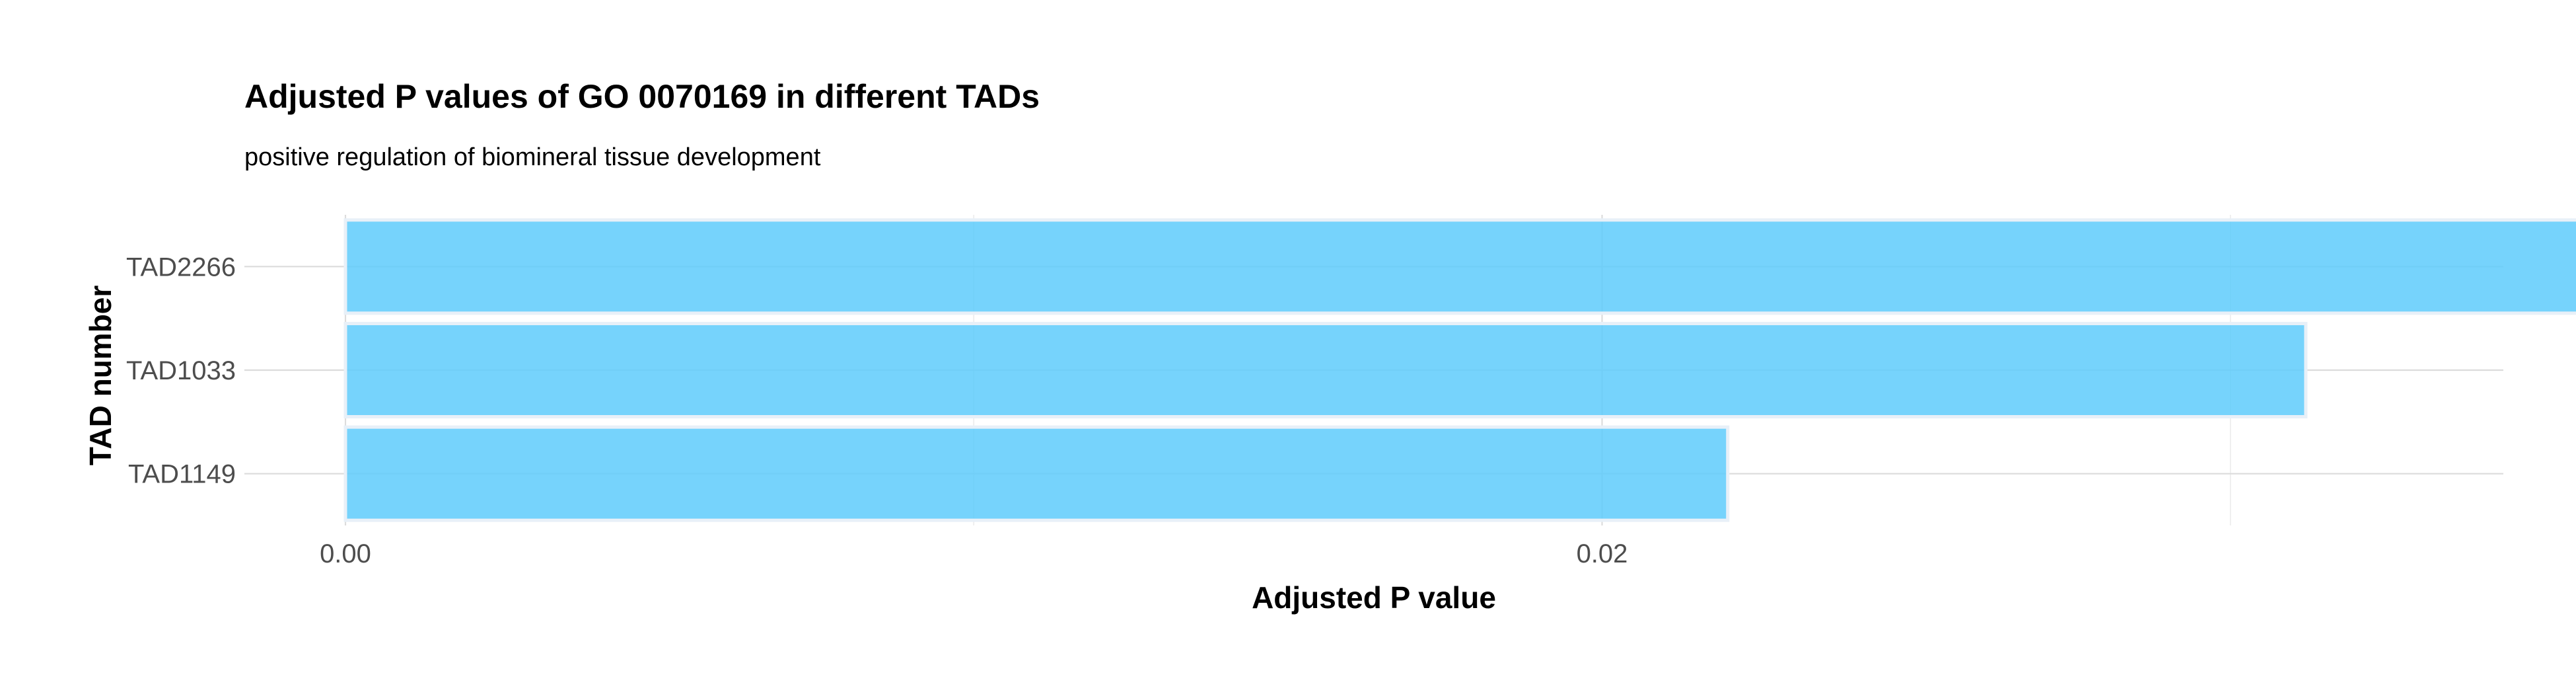 This screenshot has height=694, width=2576. What do you see at coordinates (1602, 553) in the screenshot?
I see `x-tick-label: 0.02` at bounding box center [1602, 553].